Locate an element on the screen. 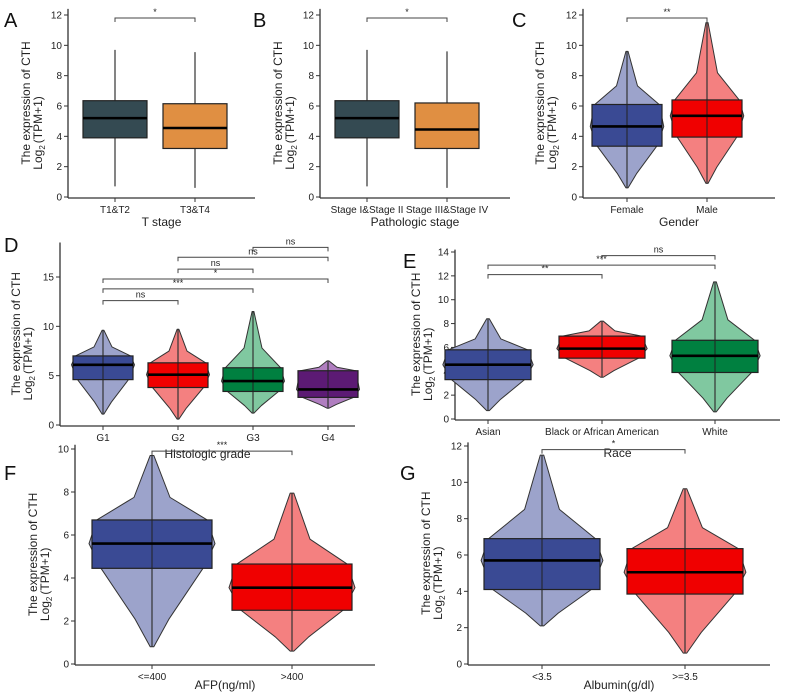 Image resolution: width=789 pixels, height=695 pixels. x-tick-label: G3 is located at coordinates (253, 438).